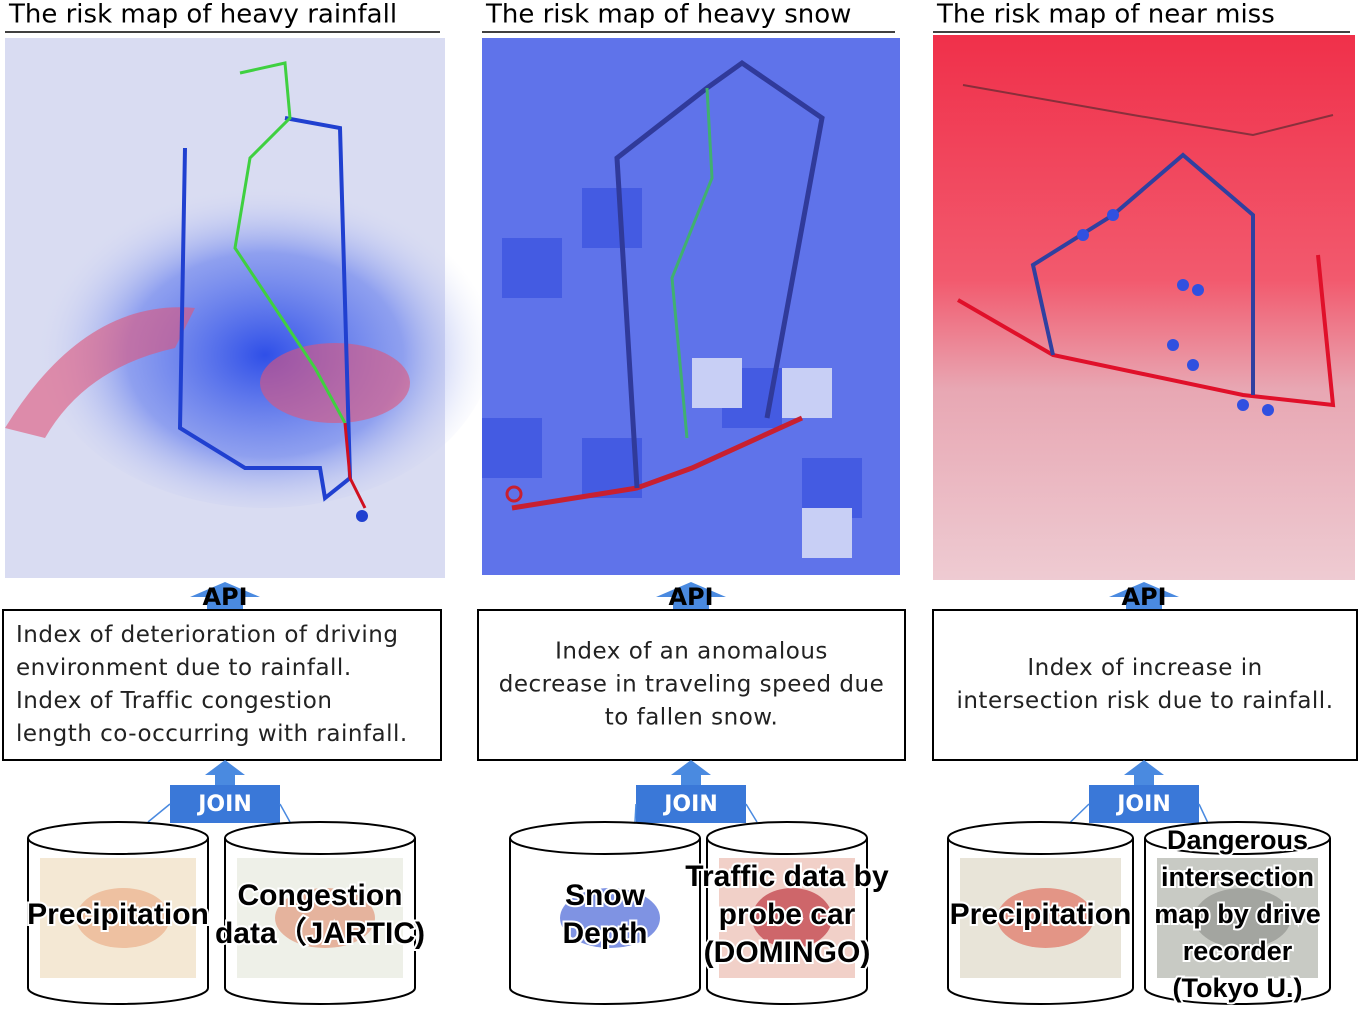 The image size is (1362, 1010). What do you see at coordinates (787, 952) in the screenshot?
I see `source-label: (DOMINGO)` at bounding box center [787, 952].